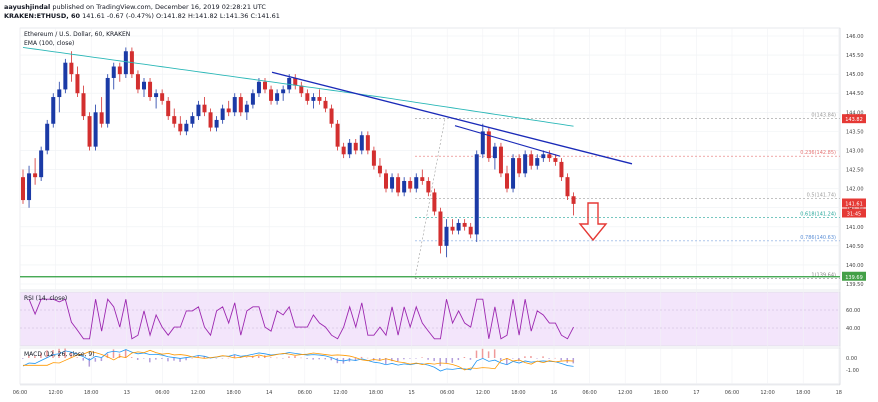 Image resolution: width=878 pixels, height=402 pixels. Describe the element at coordinates (855, 171) in the screenshot. I see `price-tick-label: 142.50` at that location.